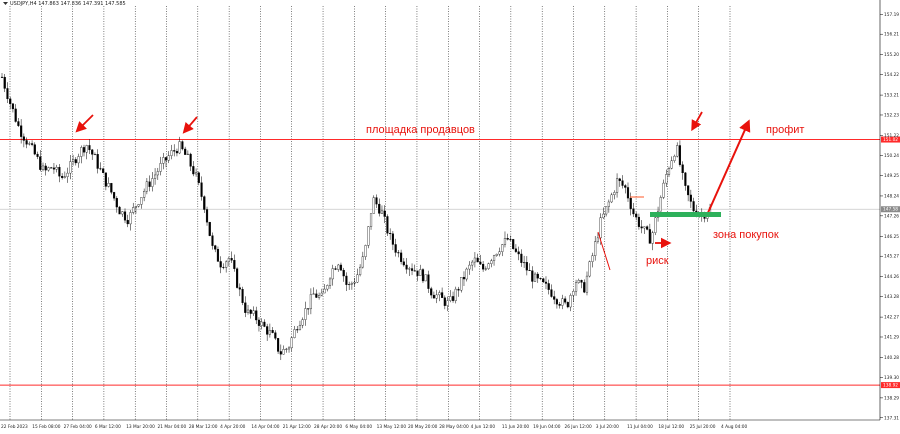  What do you see at coordinates (5, 3) in the screenshot?
I see `triangle-down-icon` at bounding box center [5, 3].